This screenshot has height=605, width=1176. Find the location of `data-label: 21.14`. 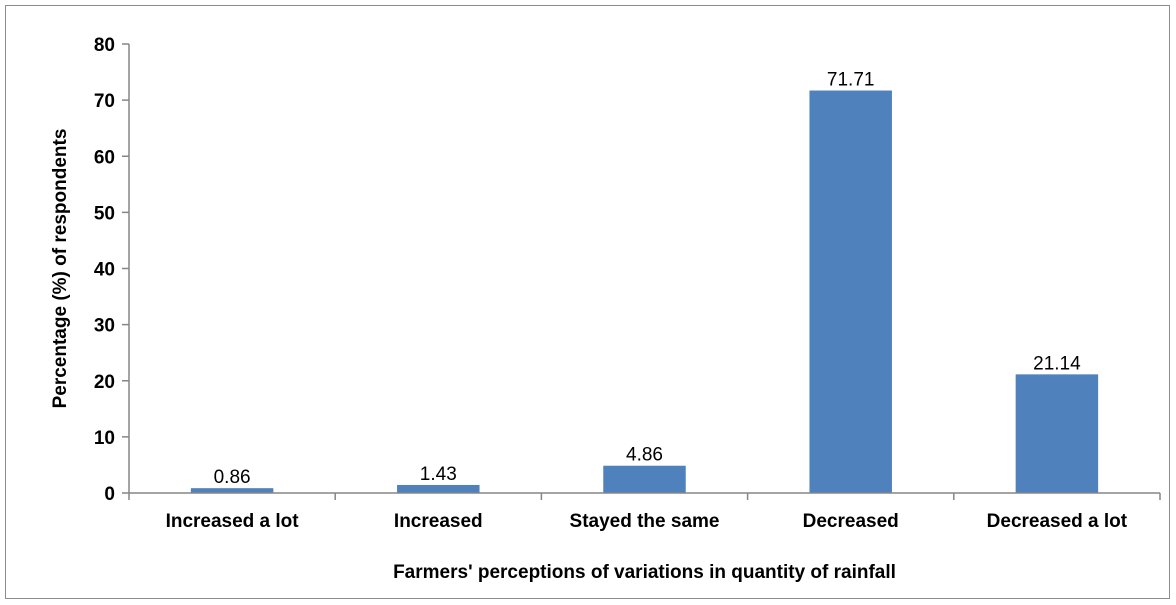

data-label: 21.14 is located at coordinates (1057, 363).